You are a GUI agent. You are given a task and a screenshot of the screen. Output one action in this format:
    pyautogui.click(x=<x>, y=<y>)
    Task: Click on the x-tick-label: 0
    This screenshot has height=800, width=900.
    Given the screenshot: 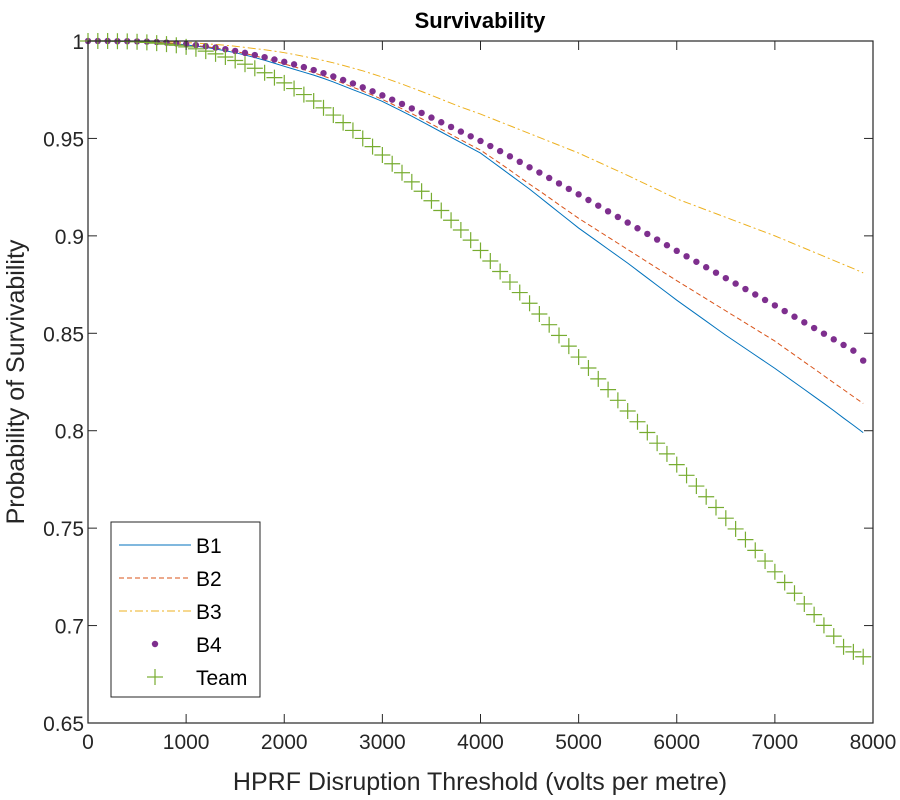 What is the action you would take?
    pyautogui.click(x=88, y=742)
    